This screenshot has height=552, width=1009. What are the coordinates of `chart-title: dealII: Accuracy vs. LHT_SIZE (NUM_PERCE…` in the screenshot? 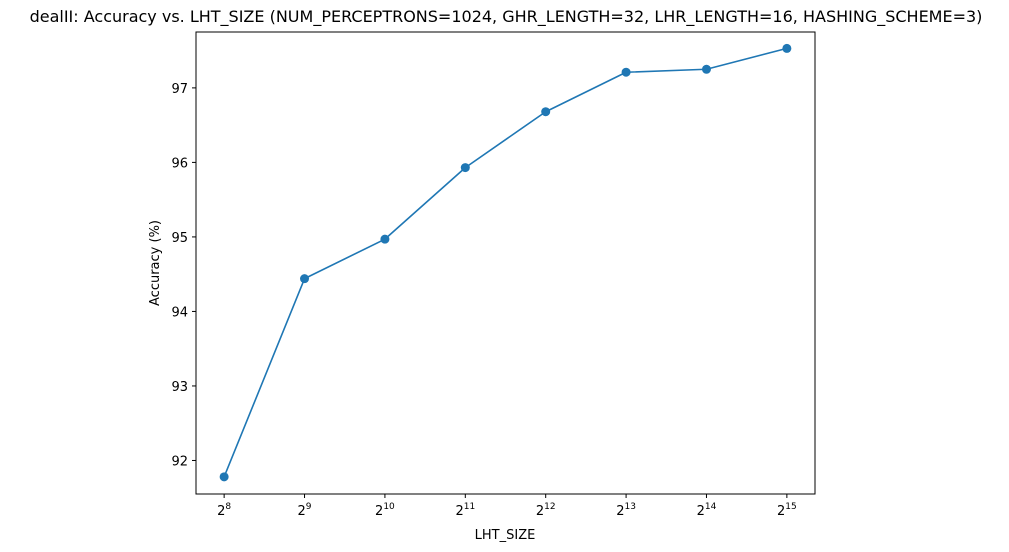 It's located at (506, 17).